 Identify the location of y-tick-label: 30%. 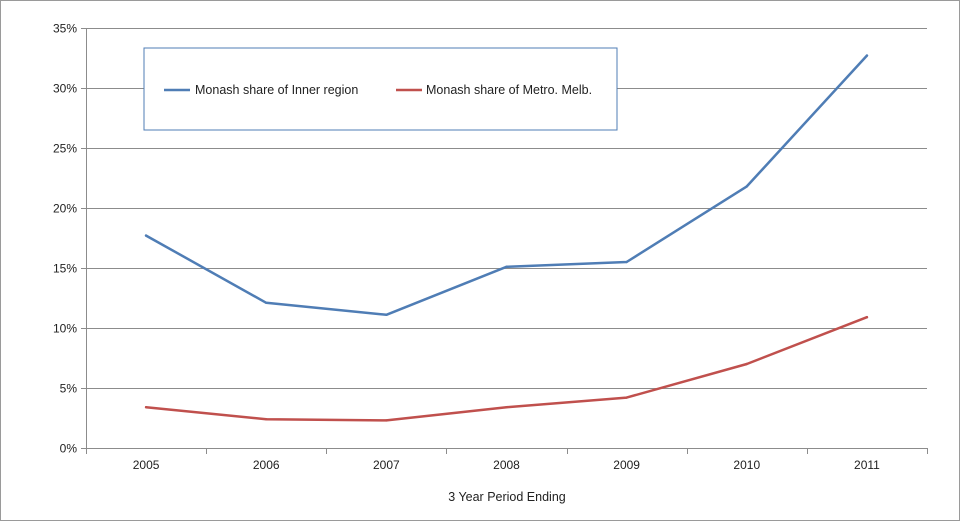
(65, 89).